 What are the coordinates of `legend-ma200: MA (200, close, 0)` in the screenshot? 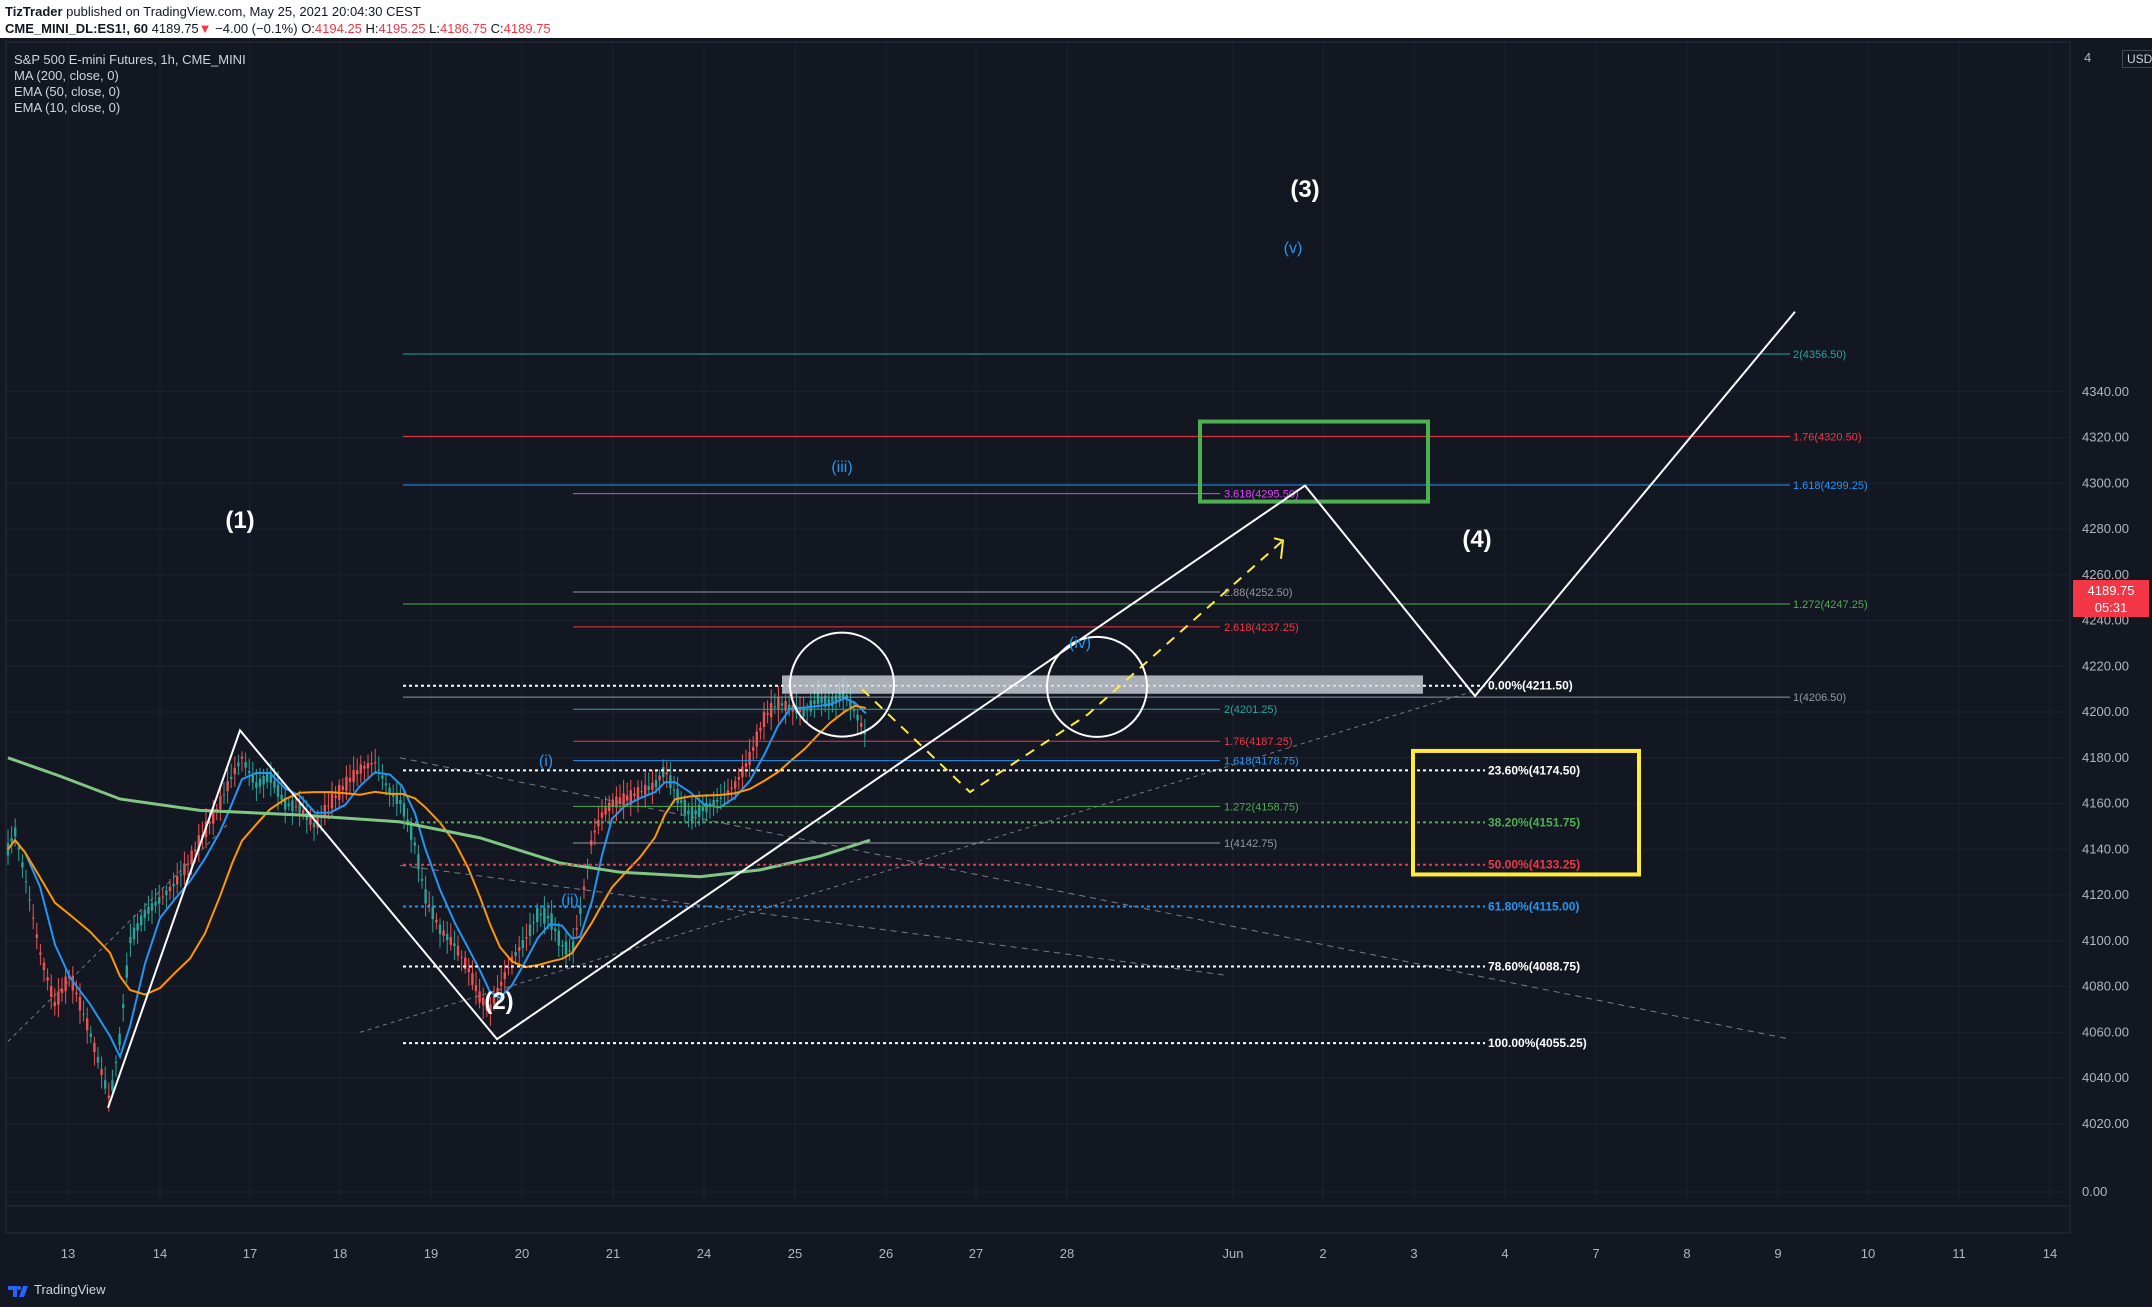 It's located at (66, 75).